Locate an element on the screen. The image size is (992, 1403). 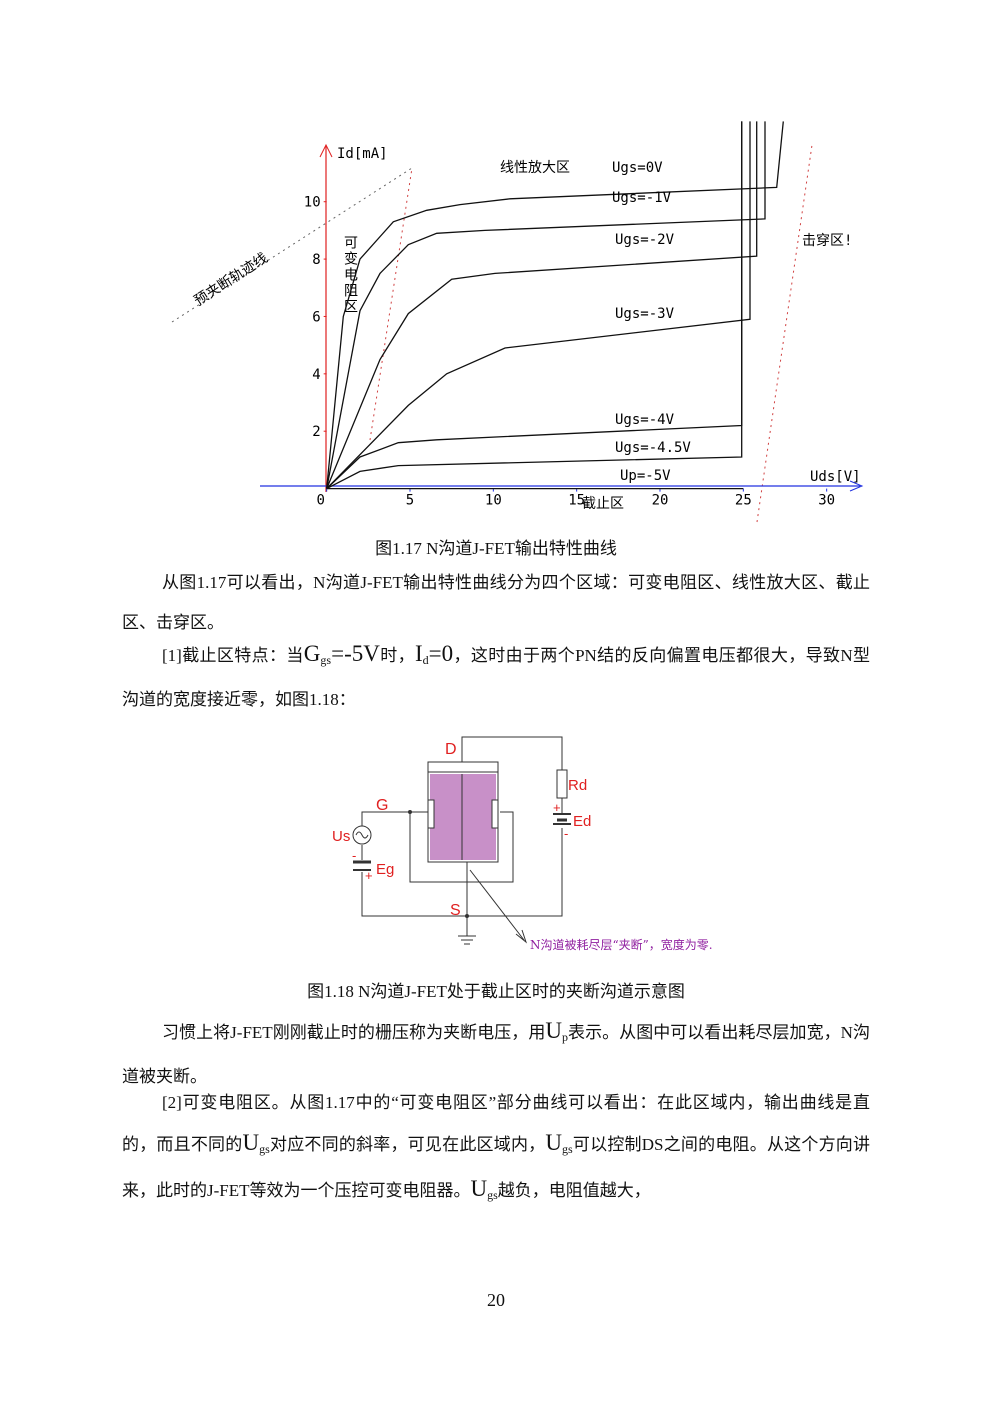
y-arrow is located at coordinates (326, 150).